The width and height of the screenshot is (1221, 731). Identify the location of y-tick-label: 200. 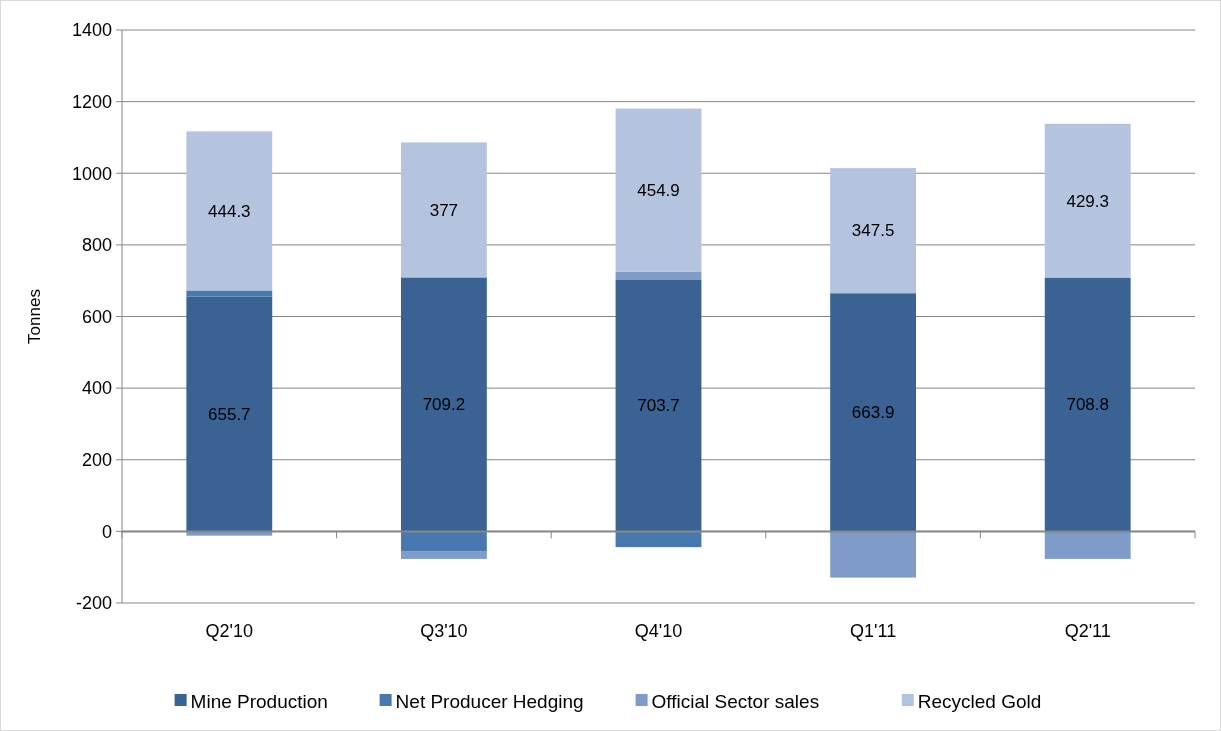
(96, 460).